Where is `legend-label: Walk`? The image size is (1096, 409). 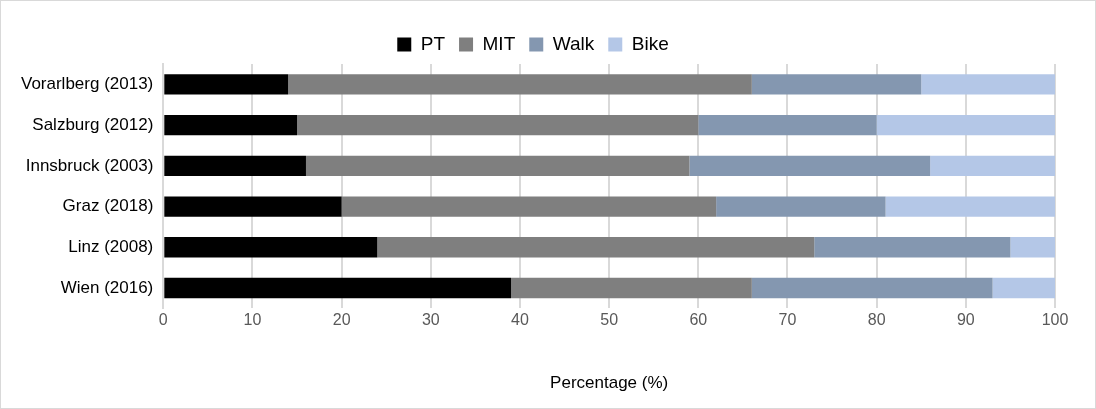
legend-label: Walk is located at coordinates (573, 43).